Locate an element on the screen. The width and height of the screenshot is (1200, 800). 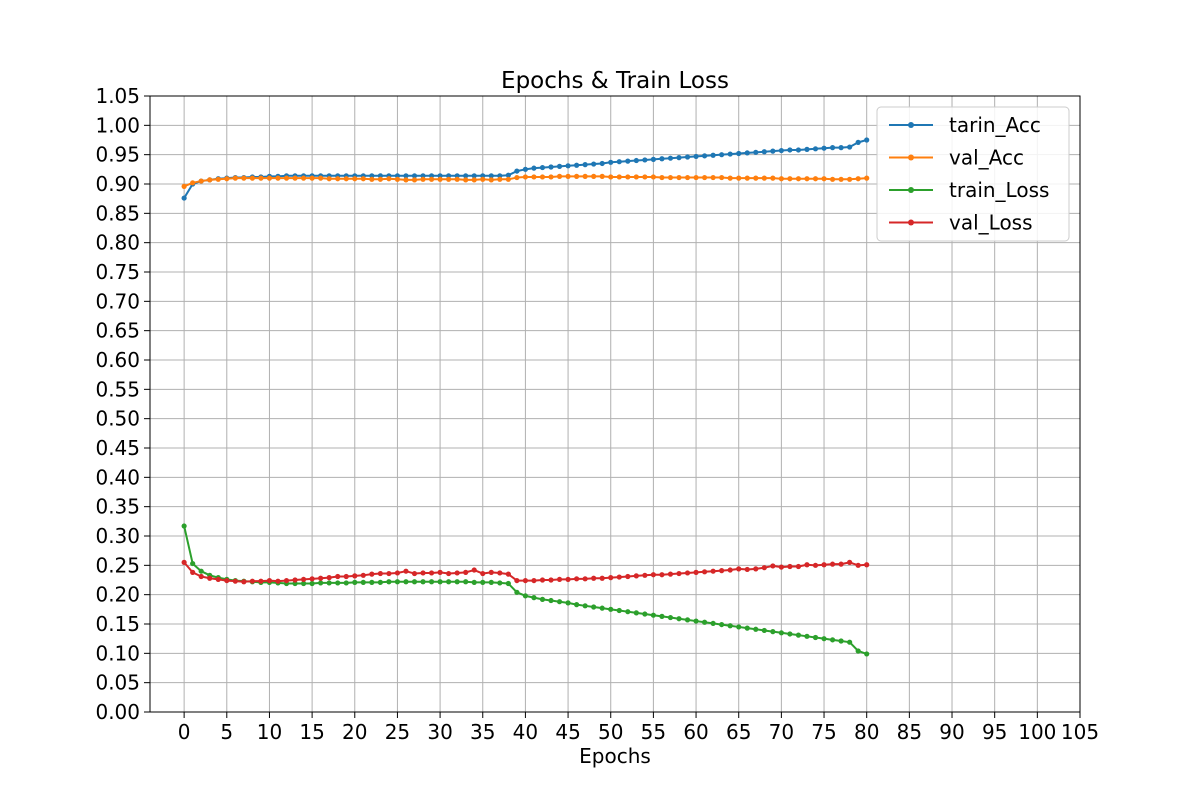
legend-item: val_Acc is located at coordinates (956, 158).